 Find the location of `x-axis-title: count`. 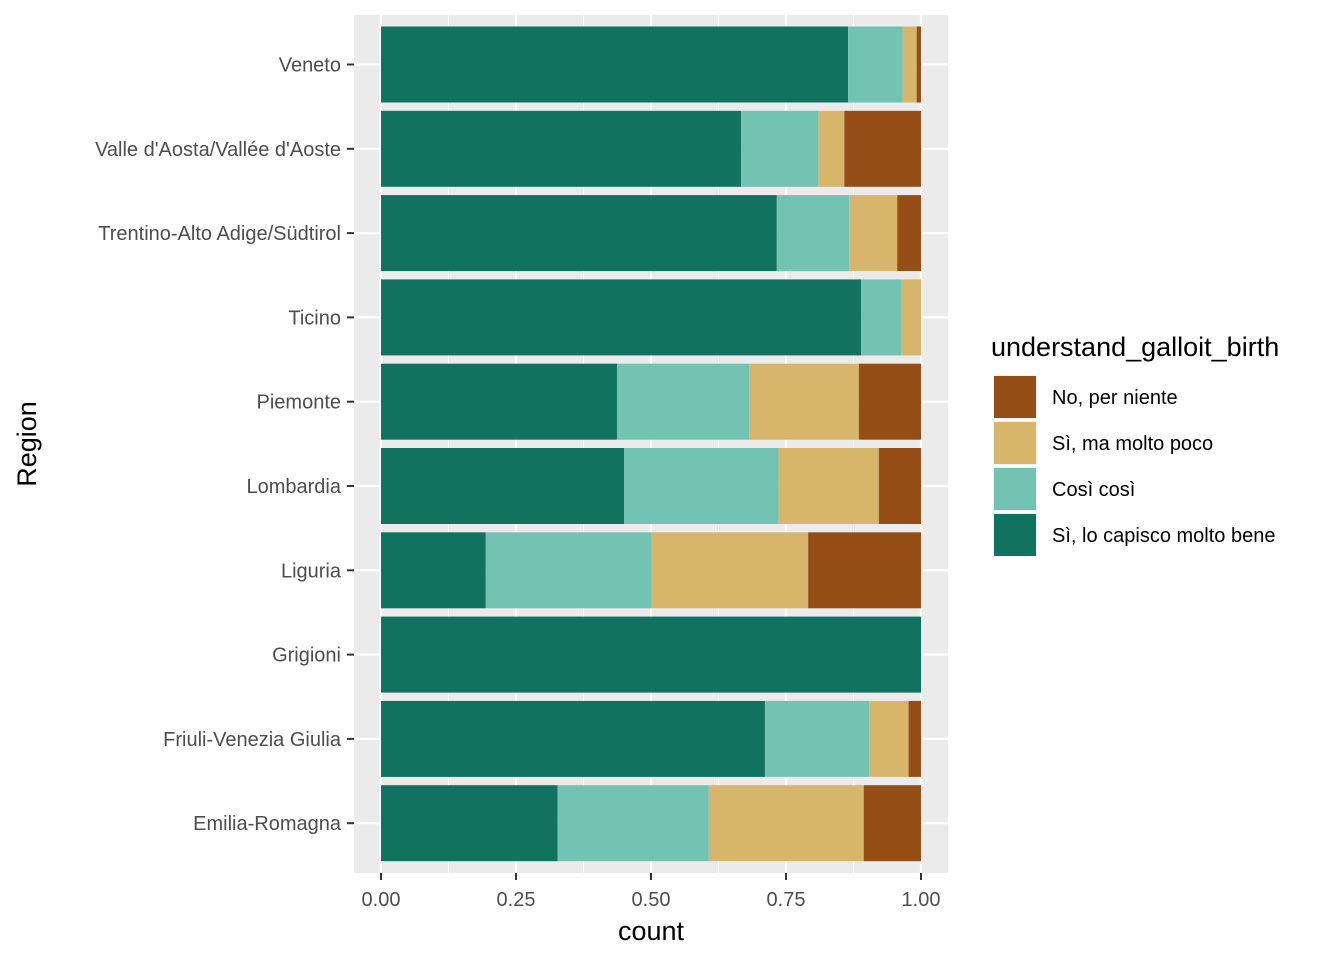

x-axis-title: count is located at coordinates (651, 931).